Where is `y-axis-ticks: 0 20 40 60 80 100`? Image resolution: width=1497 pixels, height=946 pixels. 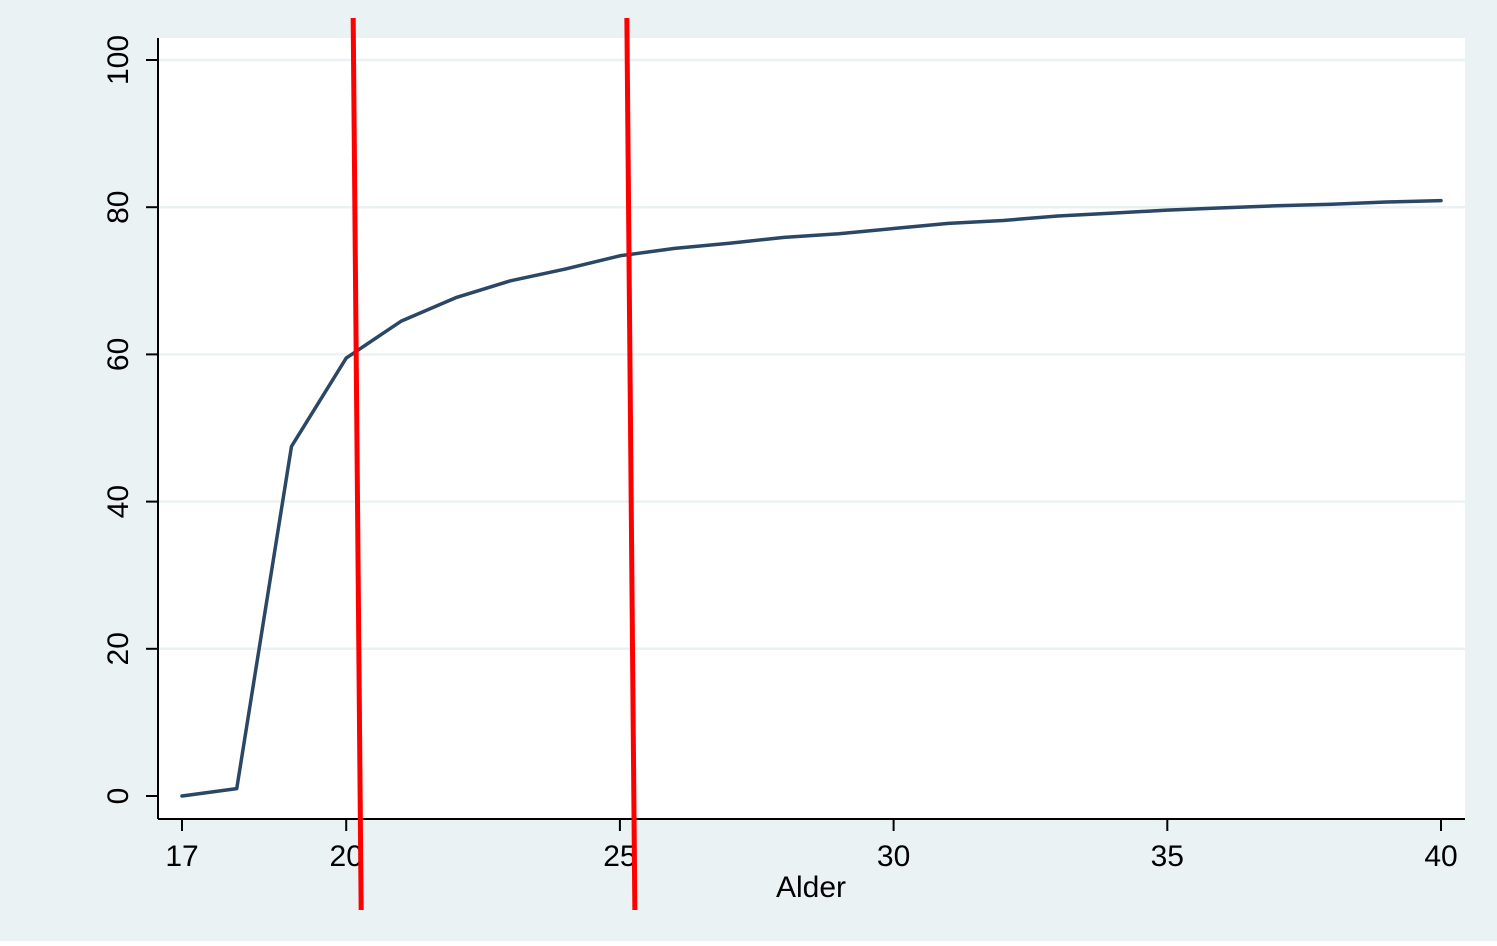
y-axis-ticks: 0 20 40 60 80 100 is located at coordinates (130, 419).